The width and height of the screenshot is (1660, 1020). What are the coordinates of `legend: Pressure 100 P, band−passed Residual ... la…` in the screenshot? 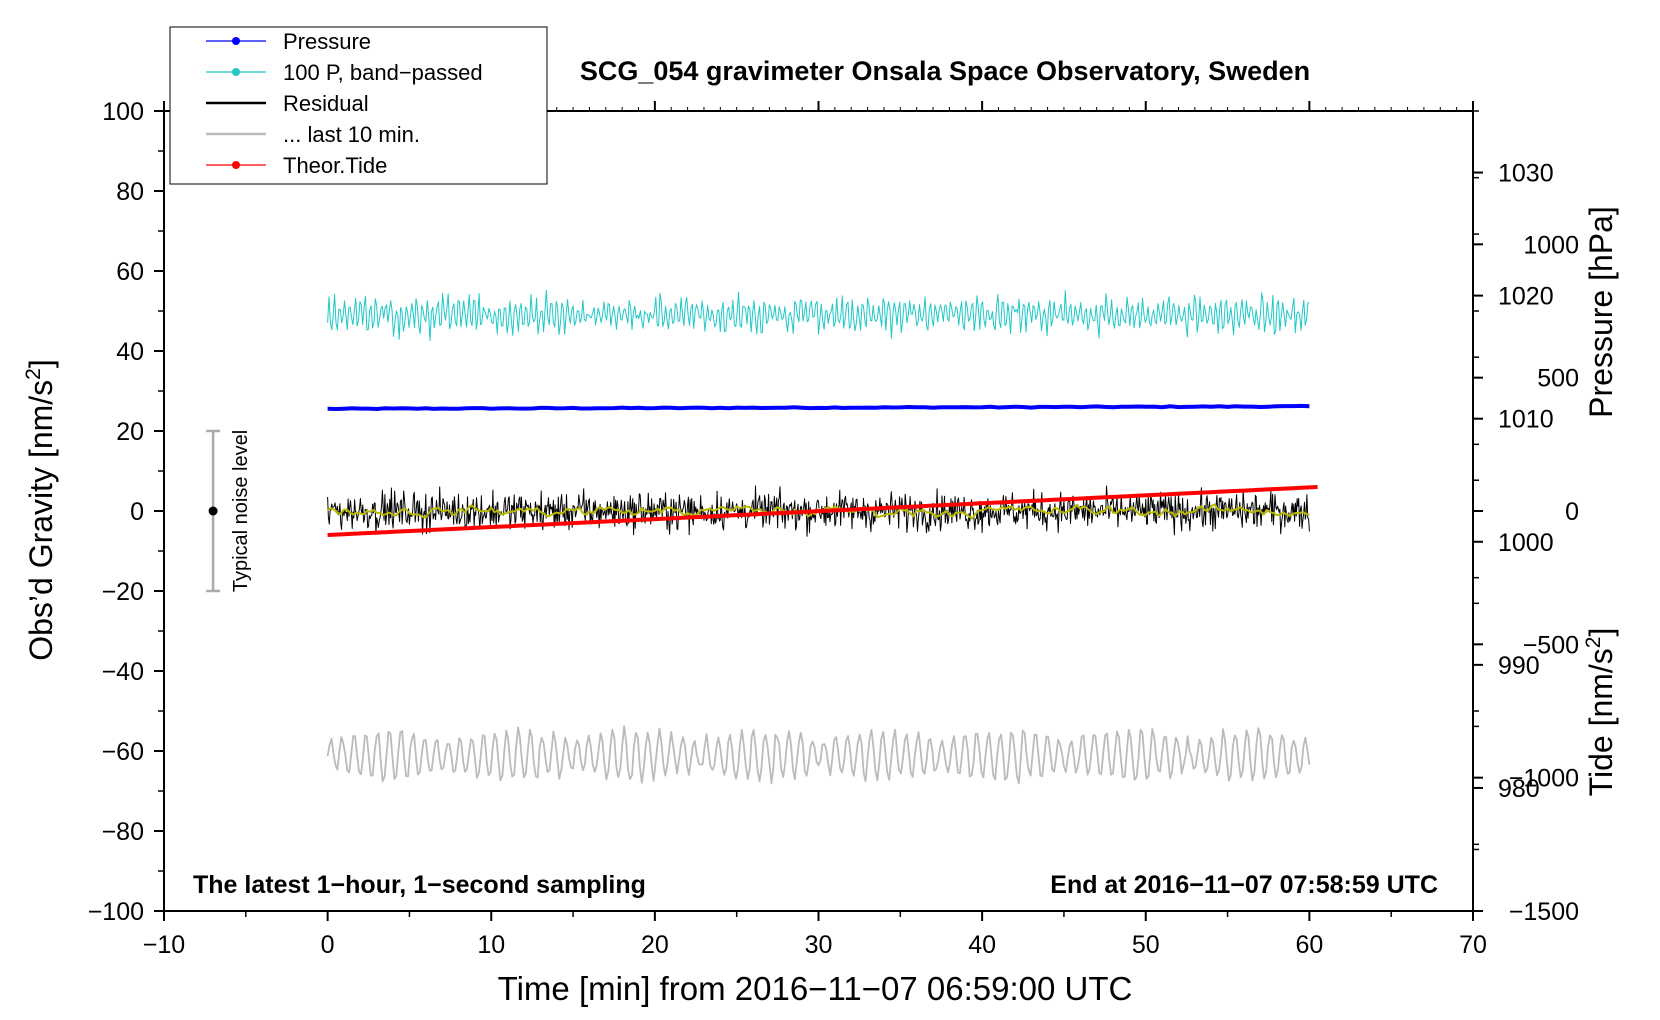 It's located at (358, 105).